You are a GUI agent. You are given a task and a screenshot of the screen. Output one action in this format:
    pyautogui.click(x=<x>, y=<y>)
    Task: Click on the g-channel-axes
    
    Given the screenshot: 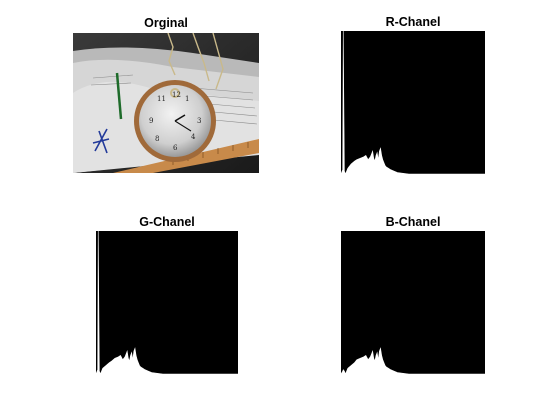 What is the action you would take?
    pyautogui.click(x=167, y=302)
    